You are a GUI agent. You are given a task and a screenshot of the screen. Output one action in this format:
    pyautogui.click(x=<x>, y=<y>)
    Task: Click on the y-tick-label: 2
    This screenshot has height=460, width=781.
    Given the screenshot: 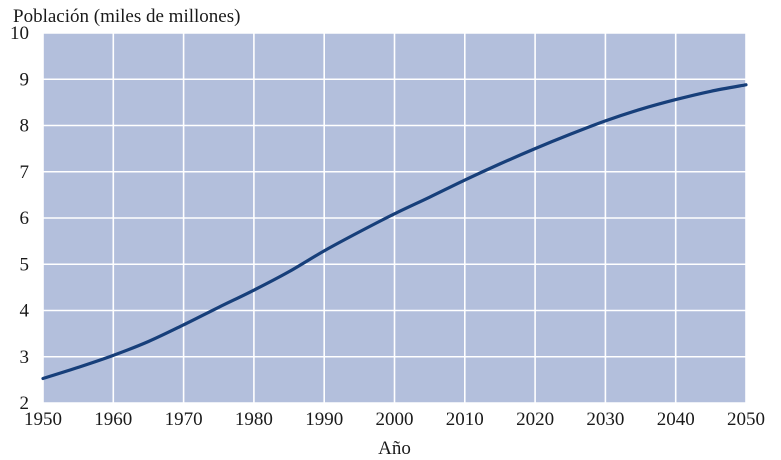 What is the action you would take?
    pyautogui.click(x=25, y=403)
    